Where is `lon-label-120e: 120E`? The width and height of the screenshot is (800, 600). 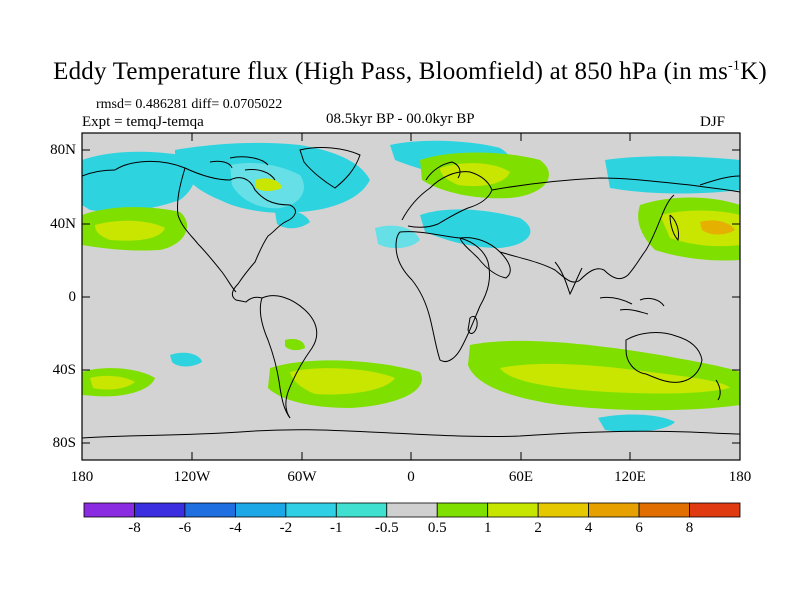 lon-label-120e: 120E is located at coordinates (630, 477).